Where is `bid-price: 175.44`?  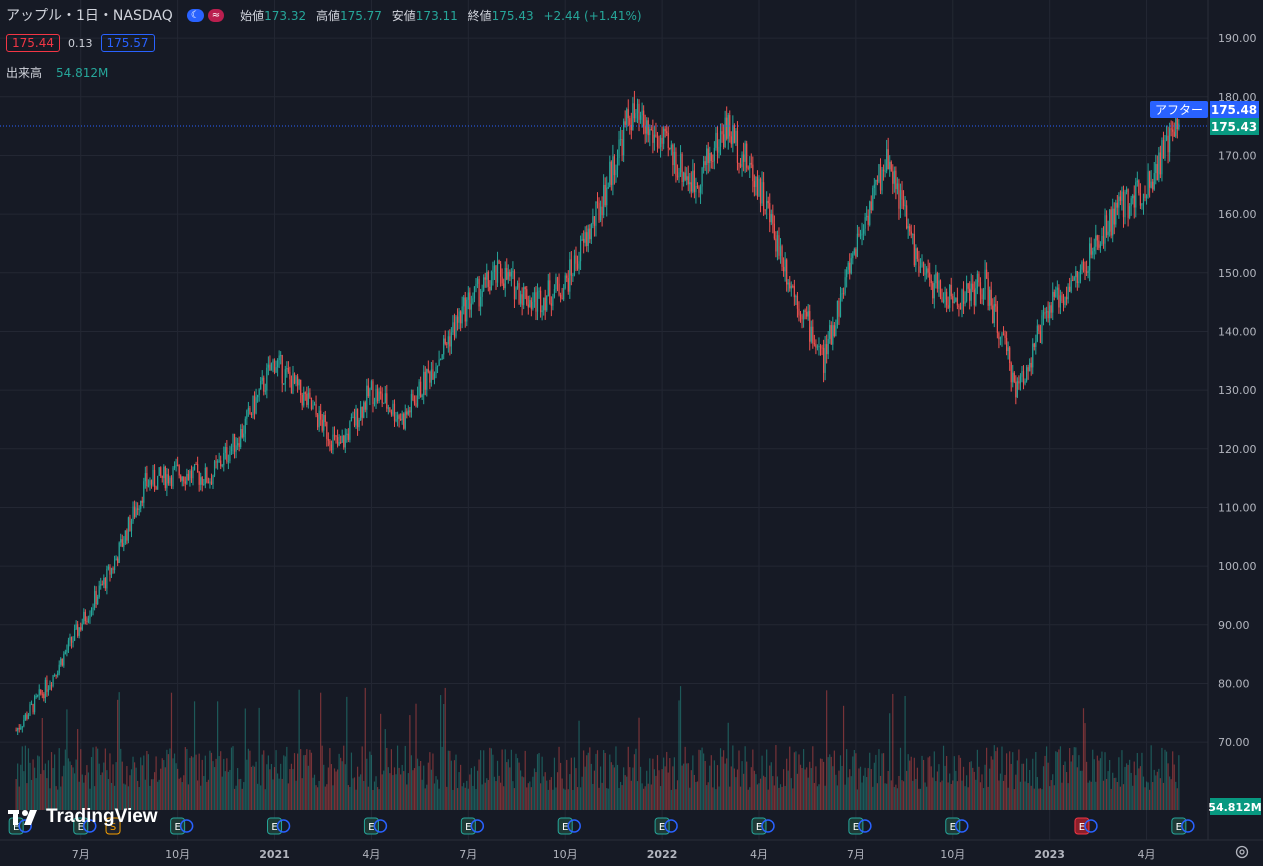 bid-price: 175.44 is located at coordinates (33, 43).